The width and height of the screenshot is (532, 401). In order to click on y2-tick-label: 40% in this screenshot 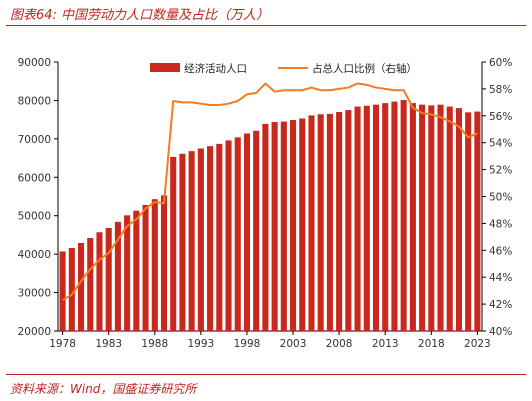, I will do `click(500, 332)`.